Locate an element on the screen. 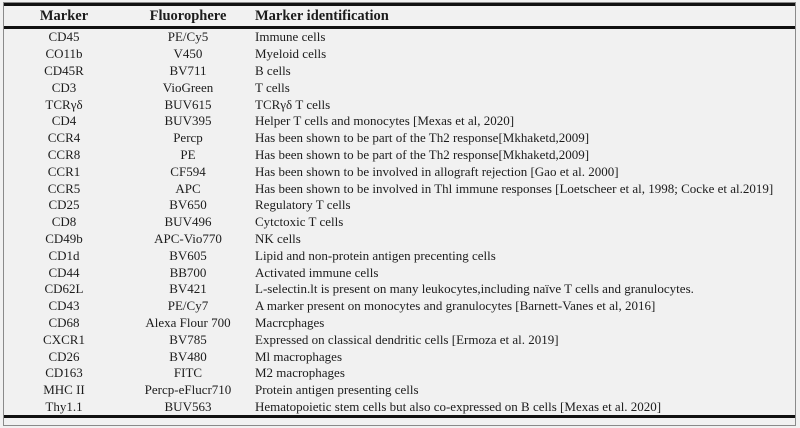  cell-marker: CXCR1 is located at coordinates (64, 339).